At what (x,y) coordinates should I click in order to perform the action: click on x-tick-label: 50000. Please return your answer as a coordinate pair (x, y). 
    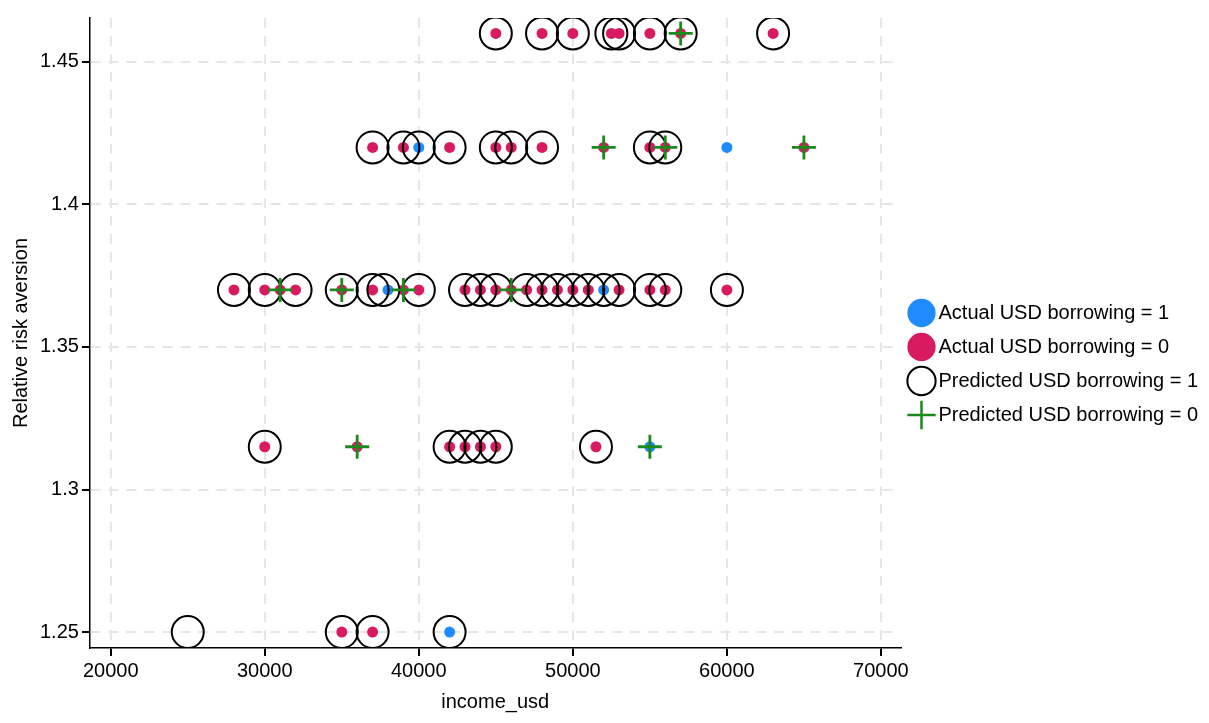
    Looking at the image, I should click on (573, 669).